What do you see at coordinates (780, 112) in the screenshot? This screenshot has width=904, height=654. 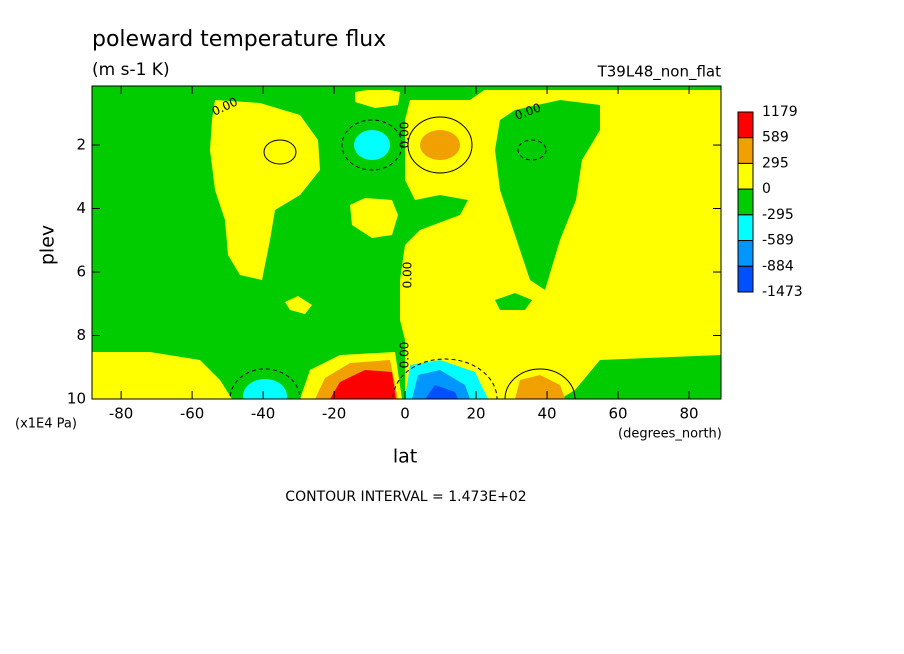 I see `colorbar-label: 1179` at bounding box center [780, 112].